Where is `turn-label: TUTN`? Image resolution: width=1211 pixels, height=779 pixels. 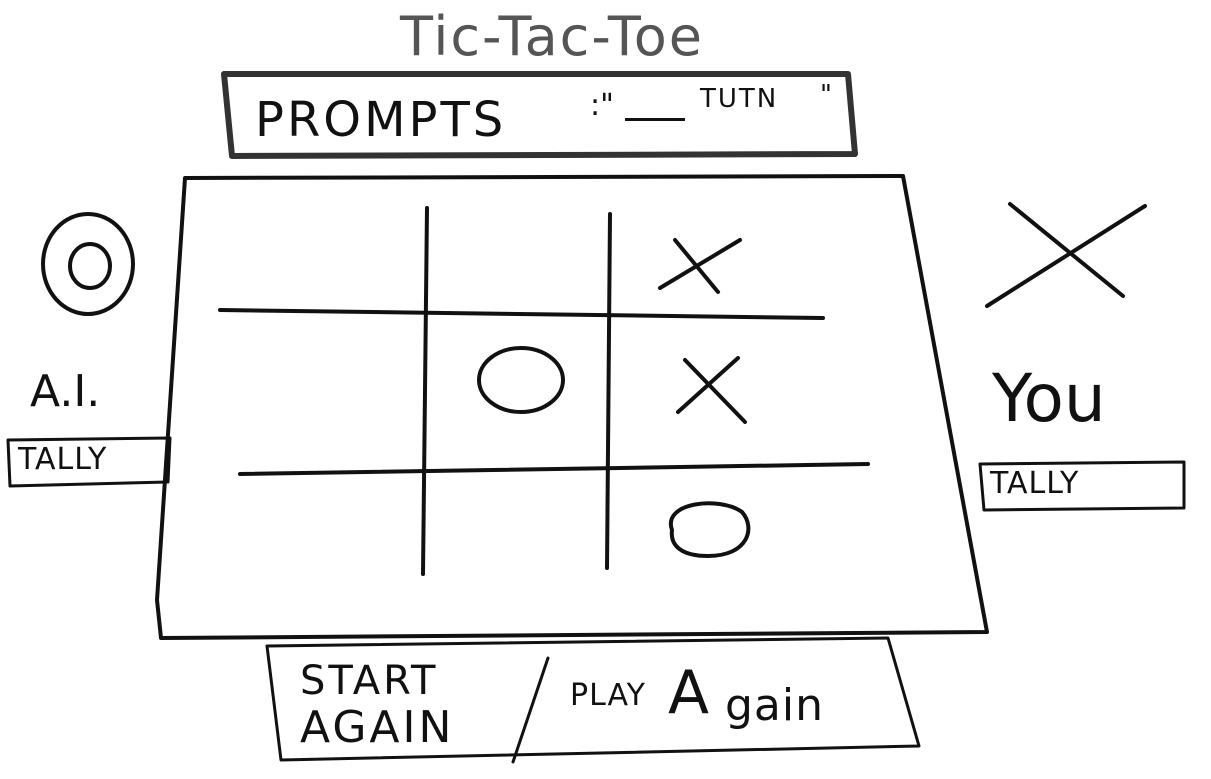
turn-label: TUTN is located at coordinates (739, 99).